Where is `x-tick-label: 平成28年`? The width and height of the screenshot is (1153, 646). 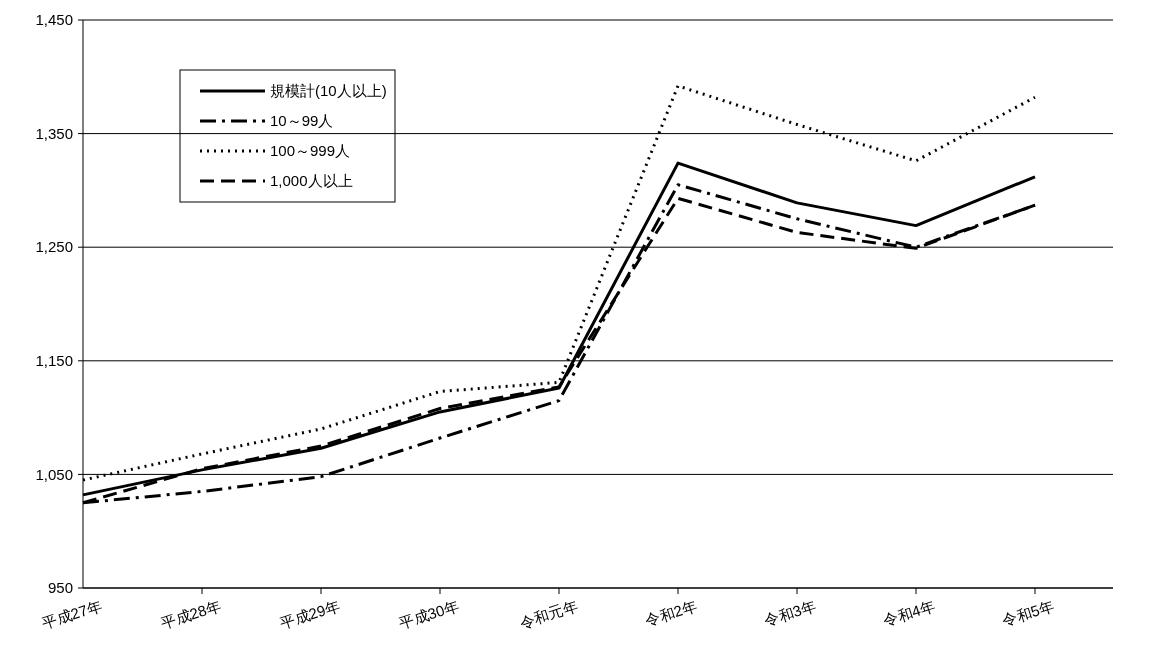
x-tick-label: 平成28年 is located at coordinates (191, 614).